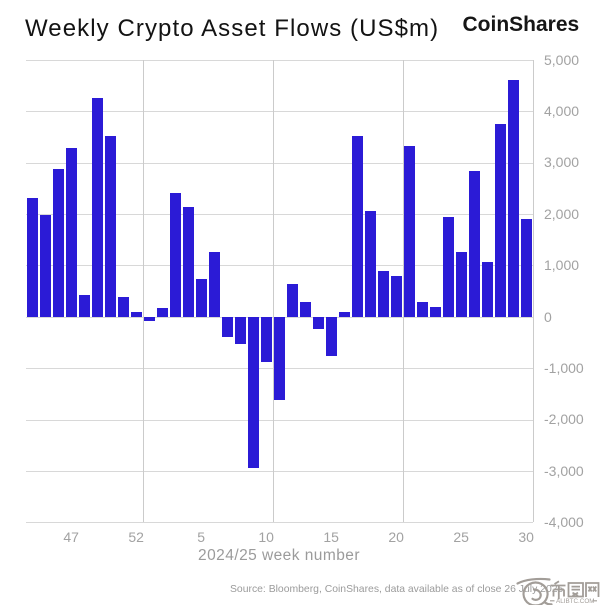 The image size is (600, 605). Describe the element at coordinates (575, 601) in the screenshot. I see `svg-text: ALIBTC.COM` at that location.